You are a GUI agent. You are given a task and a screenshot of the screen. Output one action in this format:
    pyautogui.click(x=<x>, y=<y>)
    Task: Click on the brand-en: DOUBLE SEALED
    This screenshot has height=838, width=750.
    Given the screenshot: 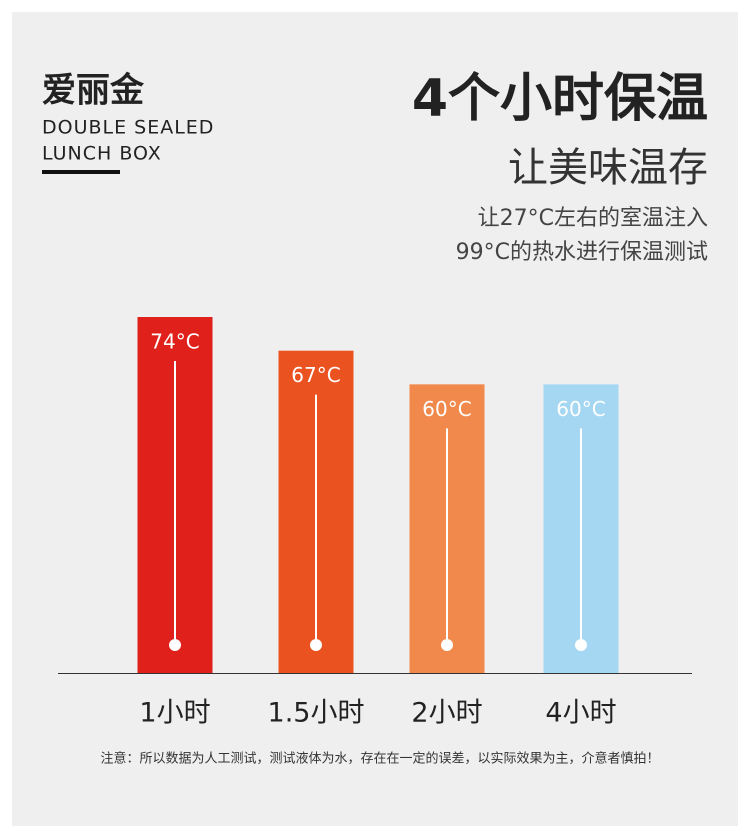 What is the action you would take?
    pyautogui.click(x=128, y=128)
    